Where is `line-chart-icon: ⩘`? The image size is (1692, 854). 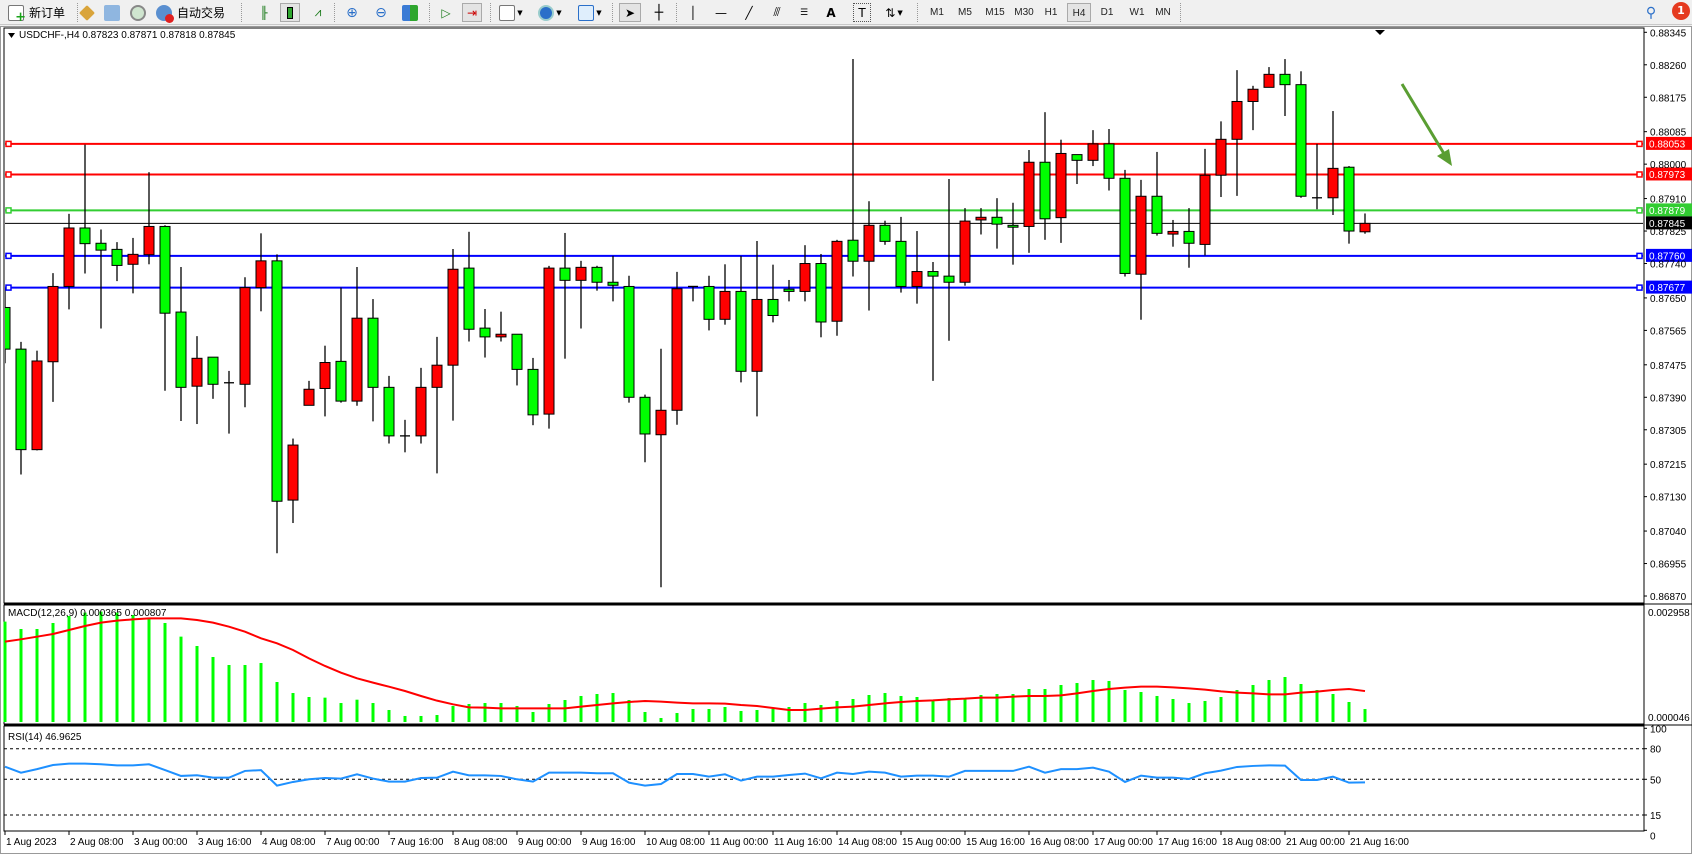
line-chart-icon: ⩘ is located at coordinates (318, 12).